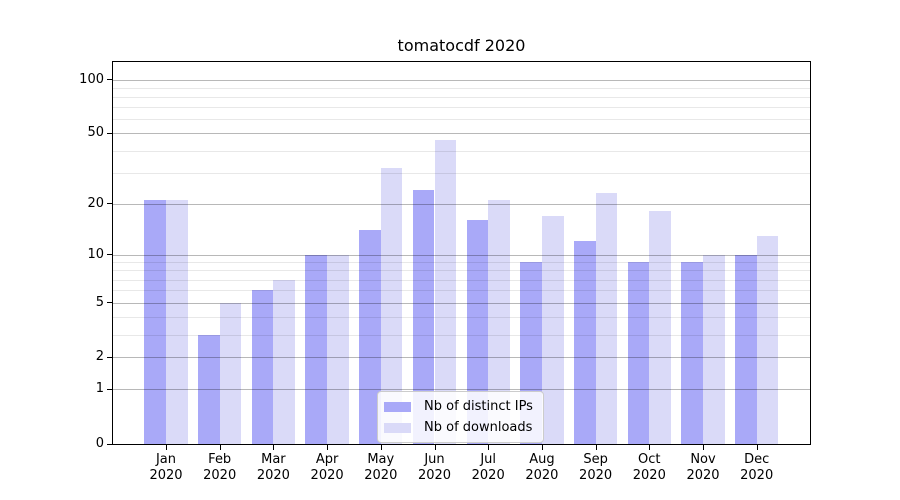 The image size is (900, 500). Describe the element at coordinates (316, 349) in the screenshot. I see `bar-ips-apr-2020` at that location.